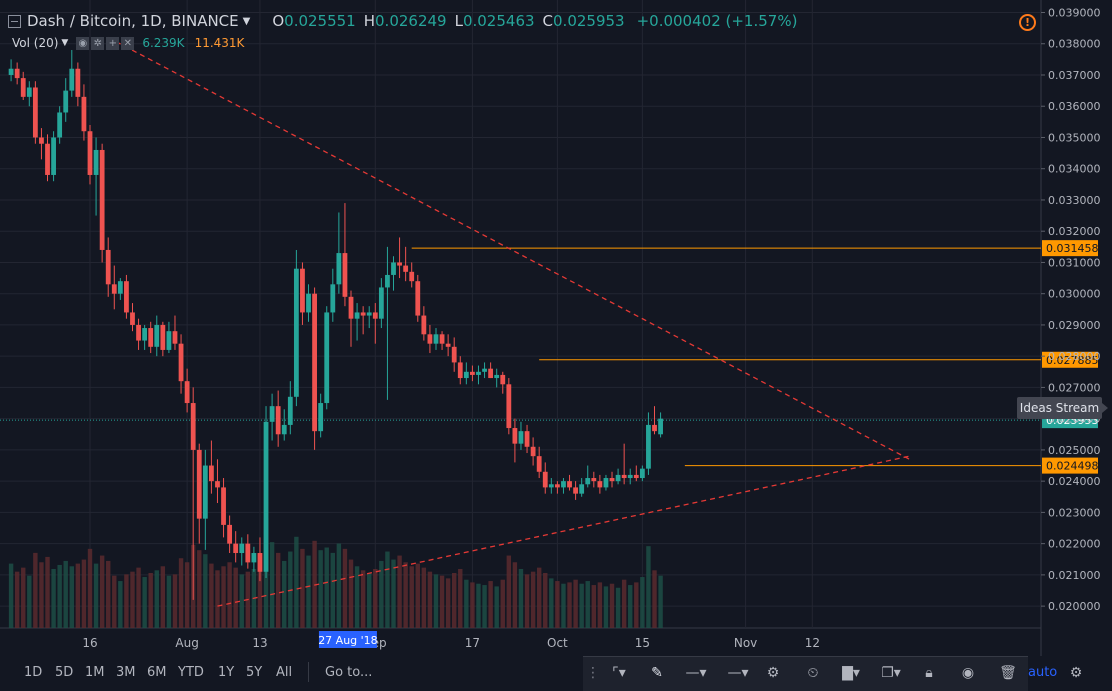 The width and height of the screenshot is (1112, 691). Describe the element at coordinates (64, 672) in the screenshot. I see `timeframe-5d: 5D` at that location.